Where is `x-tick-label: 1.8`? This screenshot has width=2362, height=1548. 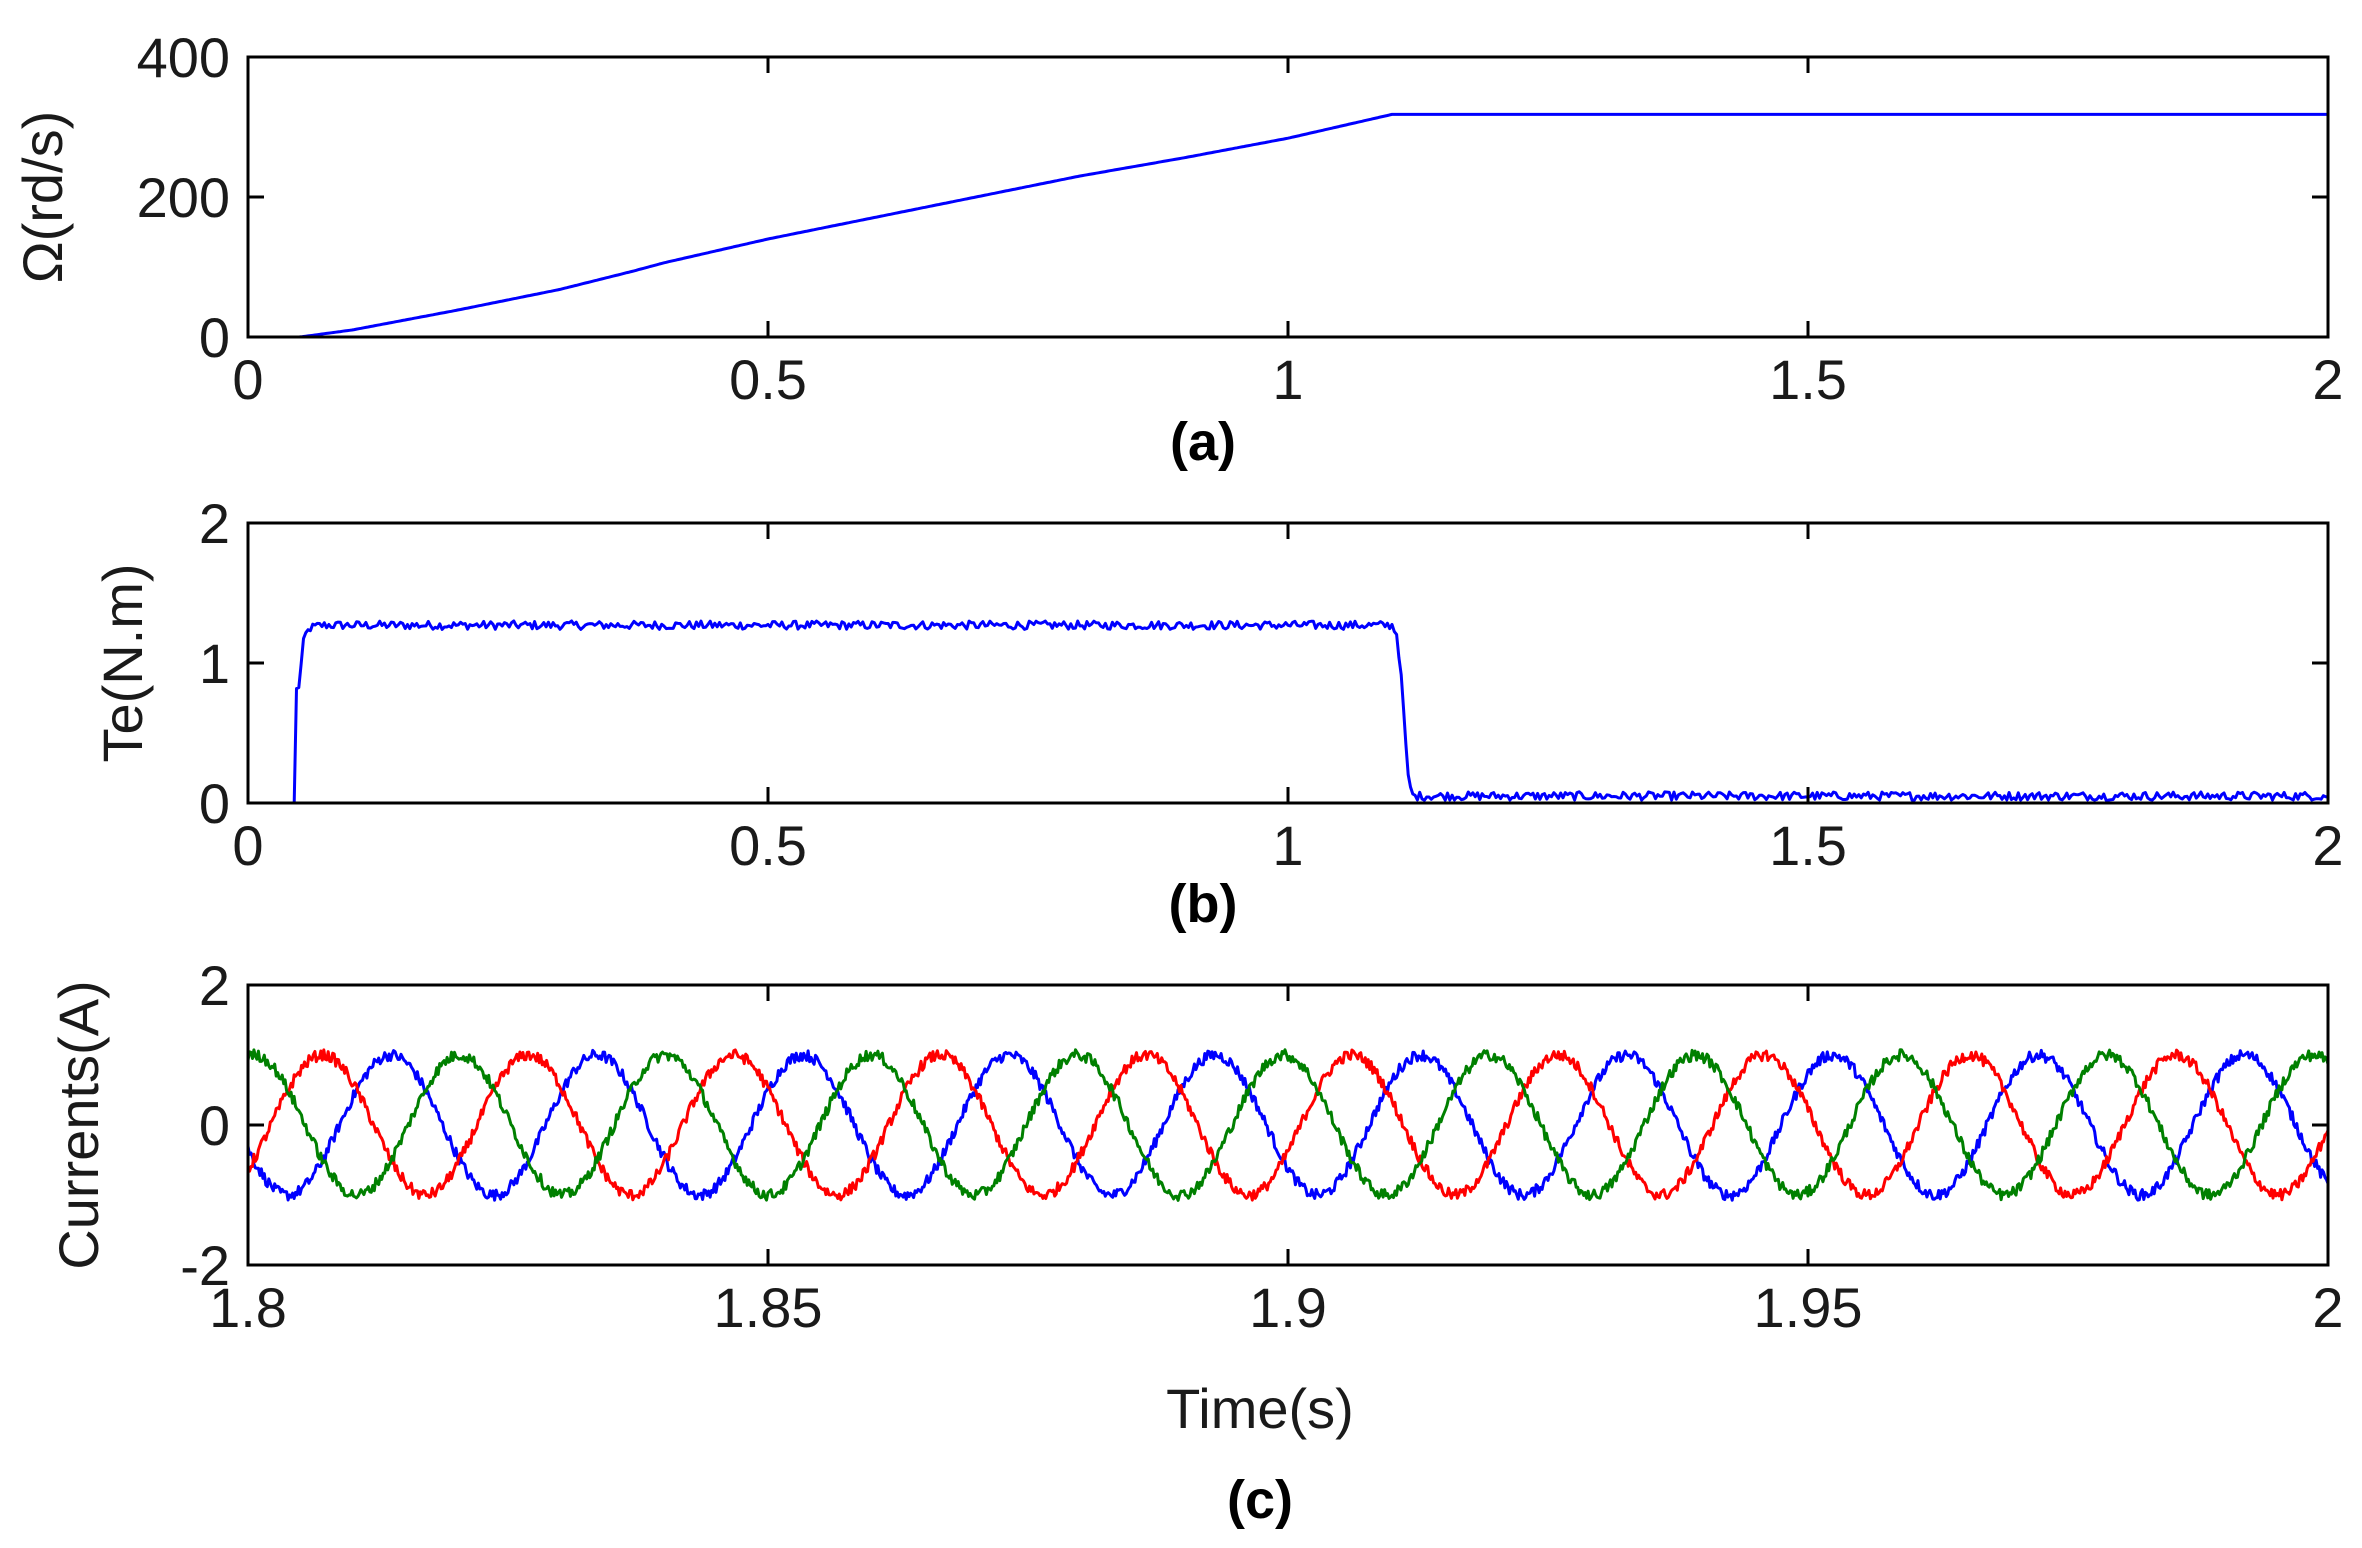 x-tick-label: 1.8 is located at coordinates (248, 1307).